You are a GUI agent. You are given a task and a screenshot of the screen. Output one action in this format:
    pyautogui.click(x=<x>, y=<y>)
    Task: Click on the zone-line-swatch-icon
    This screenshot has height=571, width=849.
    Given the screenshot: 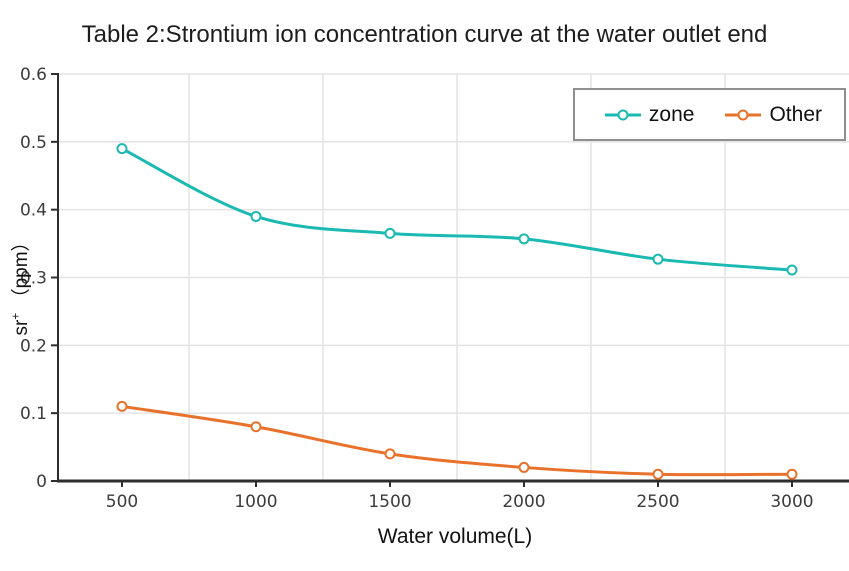 What is the action you would take?
    pyautogui.click(x=622, y=114)
    